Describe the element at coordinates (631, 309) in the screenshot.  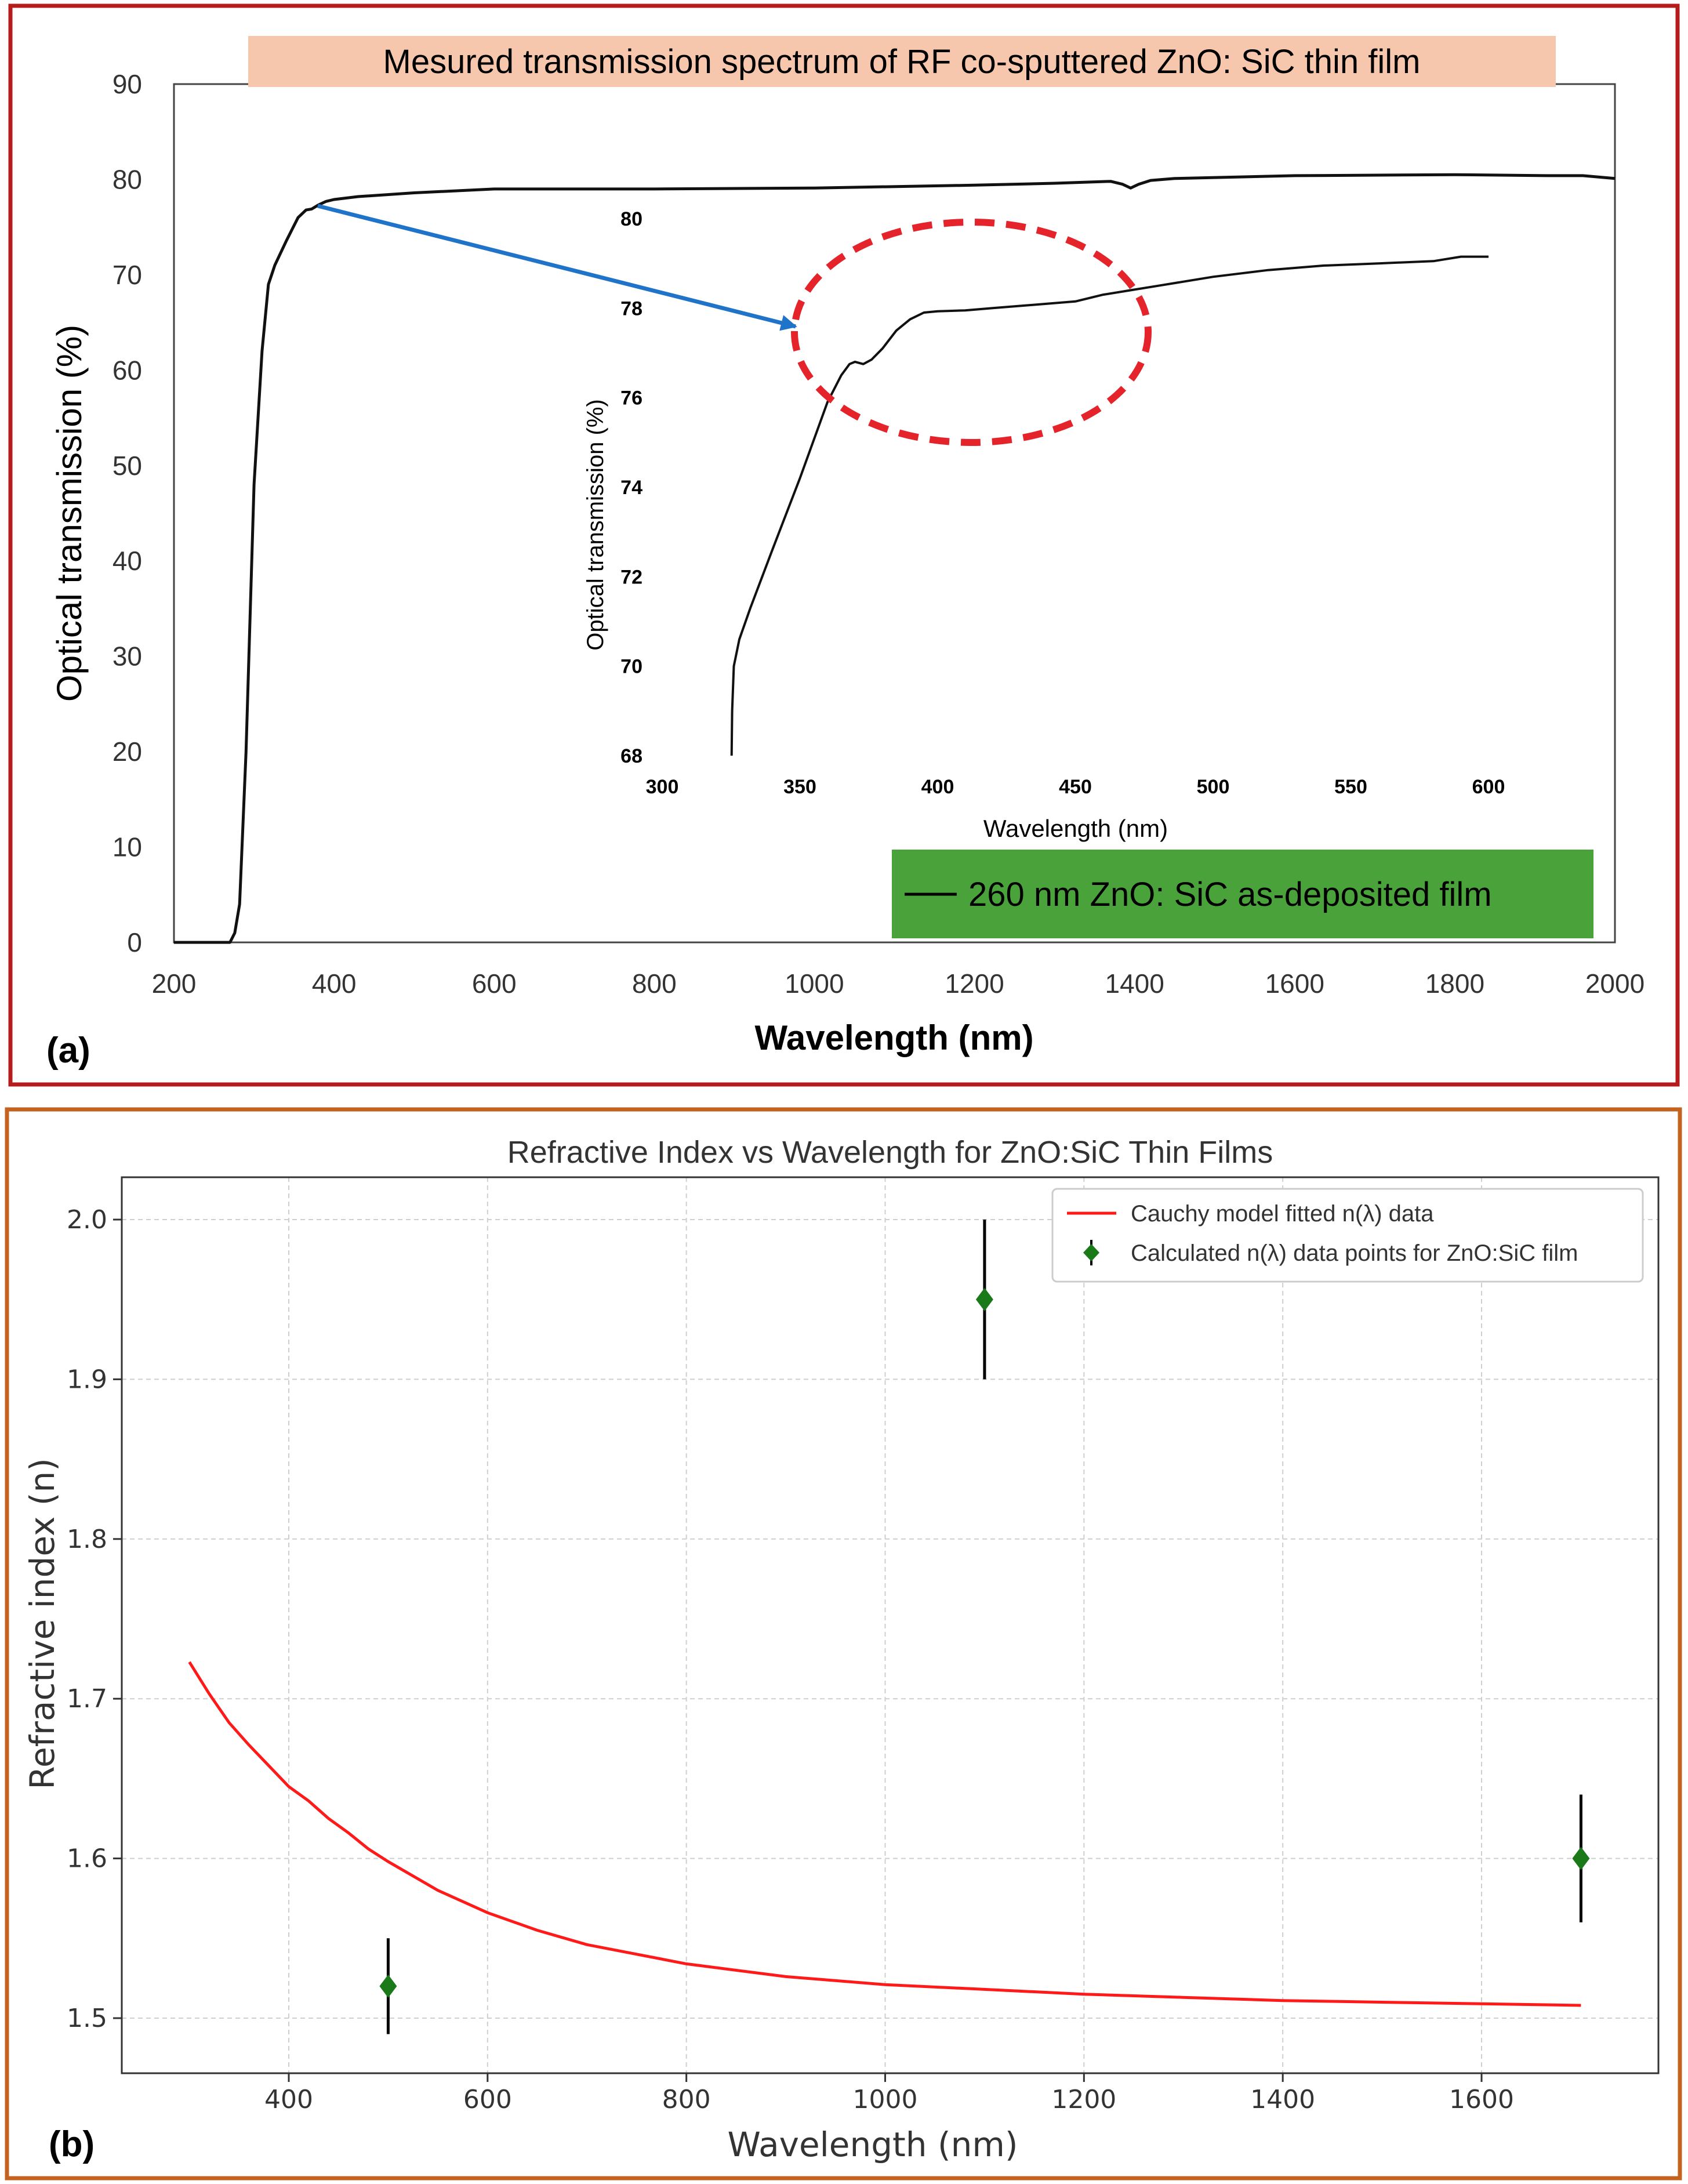
I see `inset-y-tick-label: 78` at that location.